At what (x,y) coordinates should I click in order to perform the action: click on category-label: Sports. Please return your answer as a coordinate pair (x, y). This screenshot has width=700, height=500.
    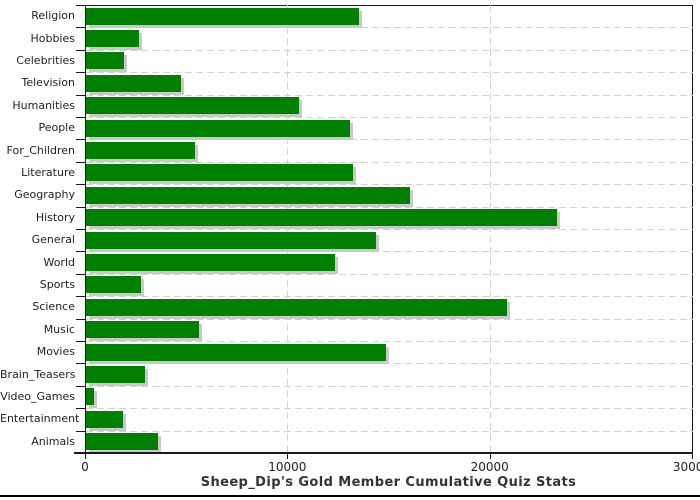
    Looking at the image, I should click on (57, 284).